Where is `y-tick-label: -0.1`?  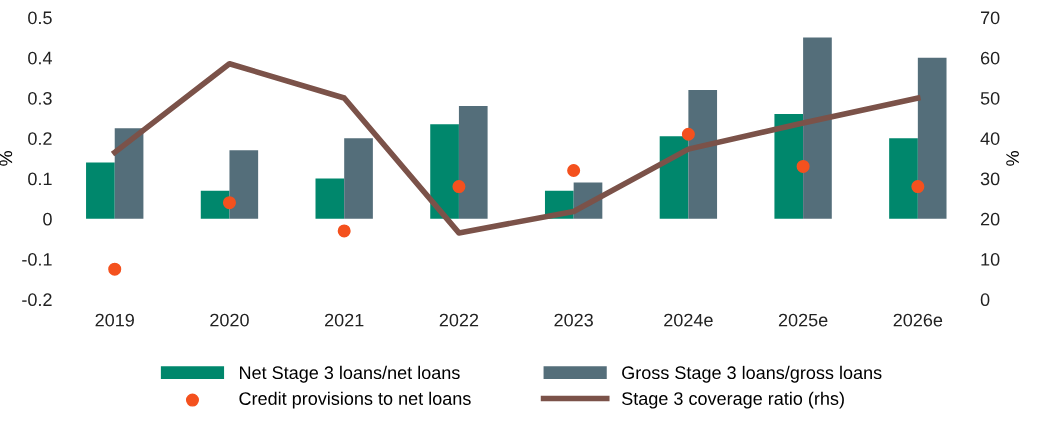 y-tick-label: -0.1 is located at coordinates (37, 259).